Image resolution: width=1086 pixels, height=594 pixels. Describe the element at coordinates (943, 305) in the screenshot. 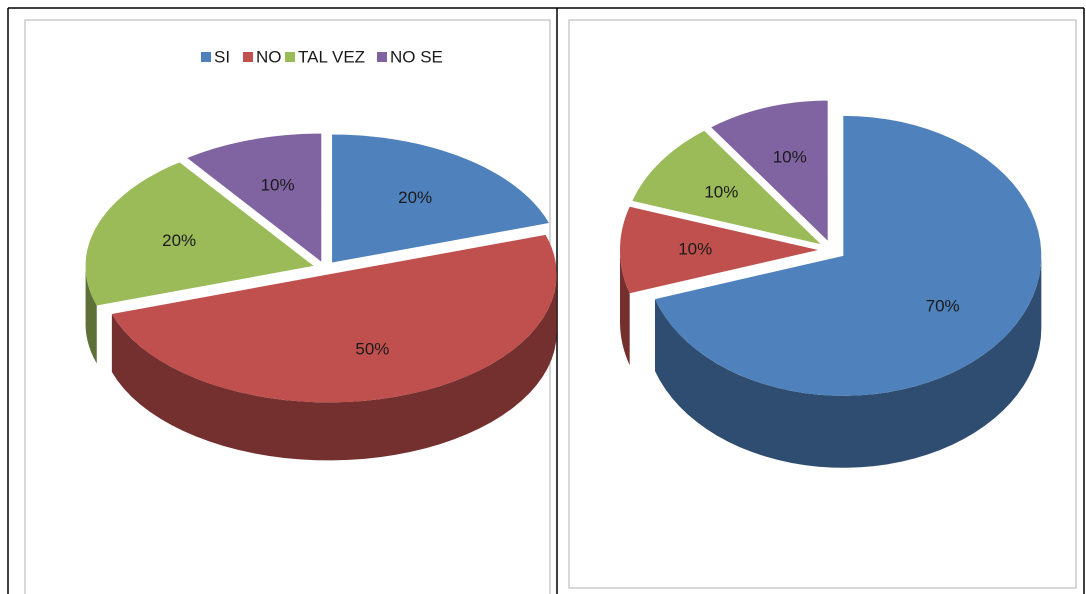

I see `data-label: 70%` at that location.